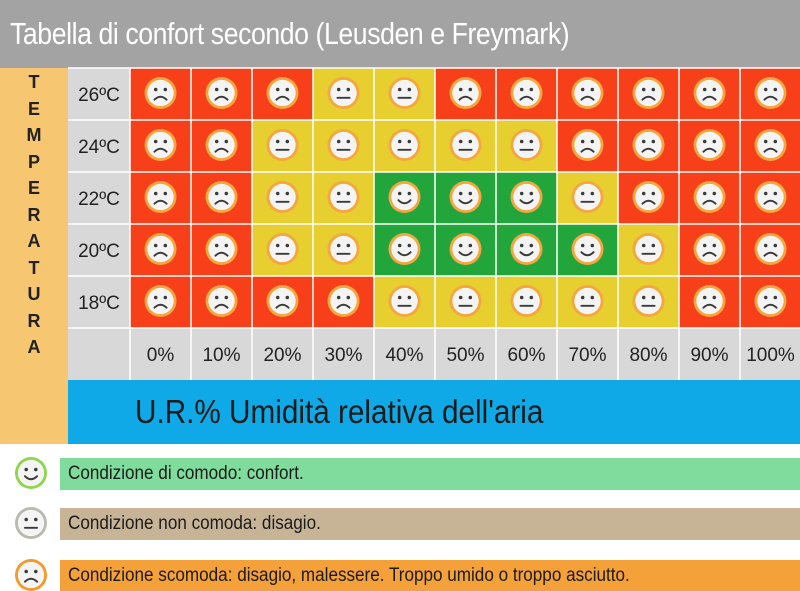 The height and width of the screenshot is (591, 800). What do you see at coordinates (99, 251) in the screenshot?
I see `y-tick-label: 20ºC` at bounding box center [99, 251].